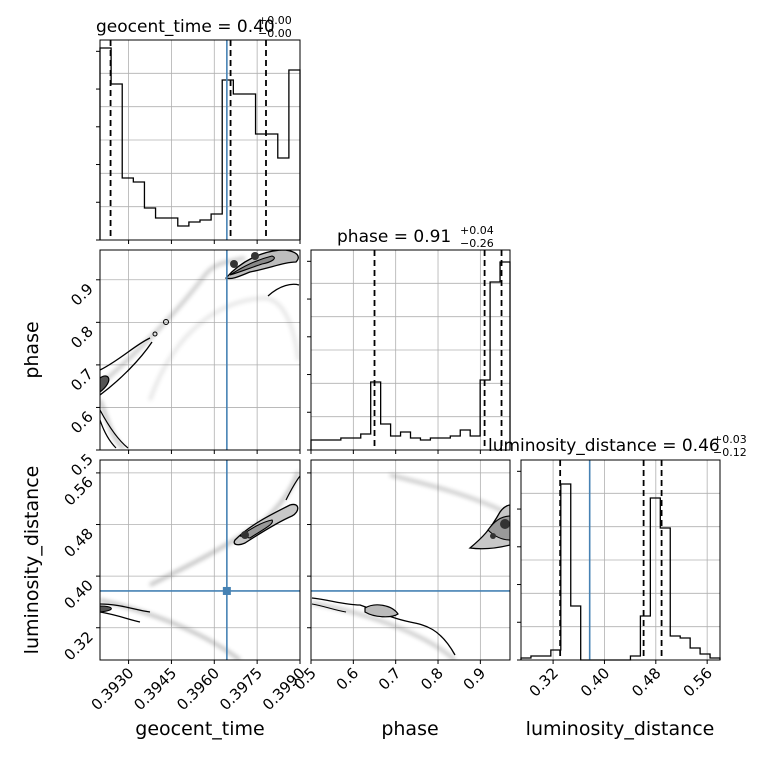 This screenshot has width=760, height=760. What do you see at coordinates (82, 295) in the screenshot?
I see `y-tick-label: 0.9` at bounding box center [82, 295].